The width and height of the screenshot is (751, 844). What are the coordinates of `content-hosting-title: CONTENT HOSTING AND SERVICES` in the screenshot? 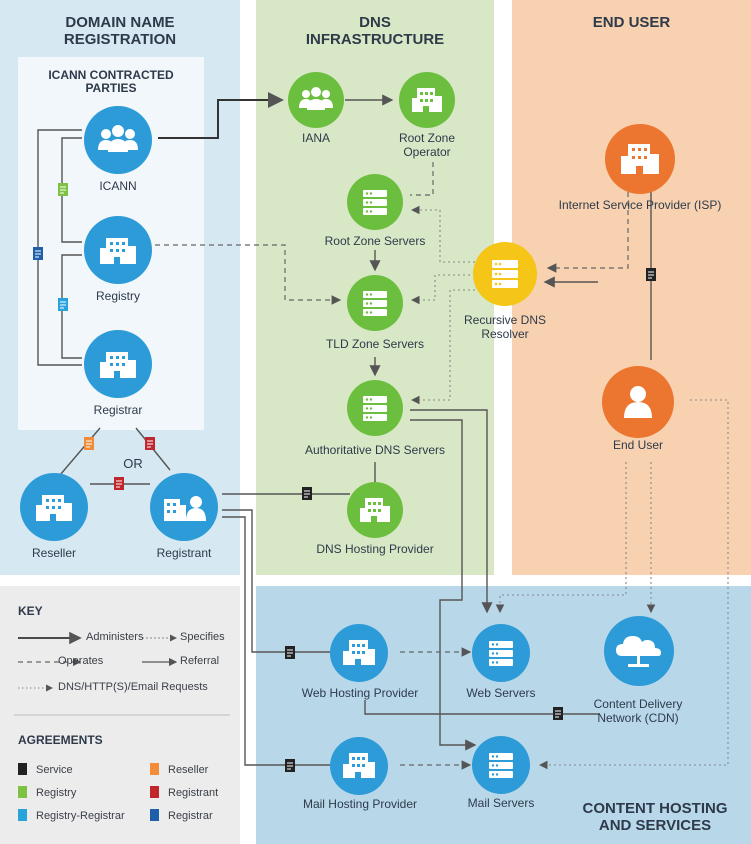 It's located at (655, 817).